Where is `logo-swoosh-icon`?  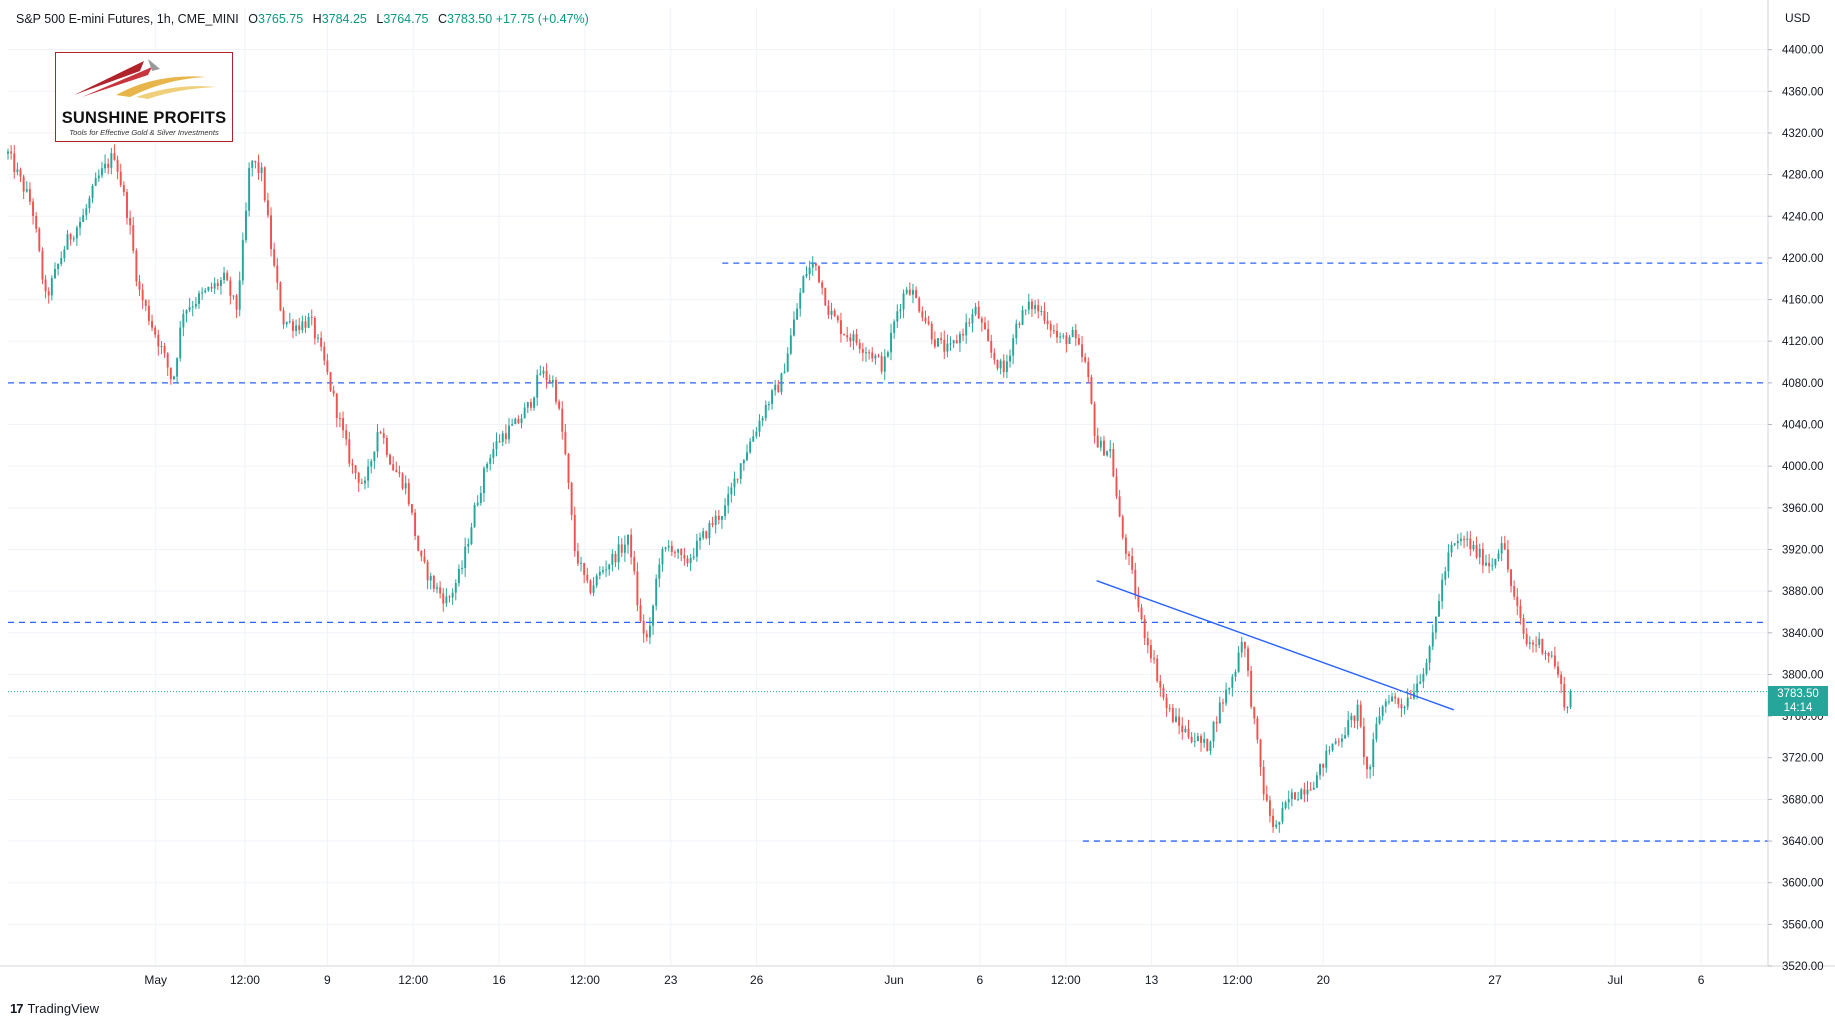
logo-swoosh-icon is located at coordinates (145, 79).